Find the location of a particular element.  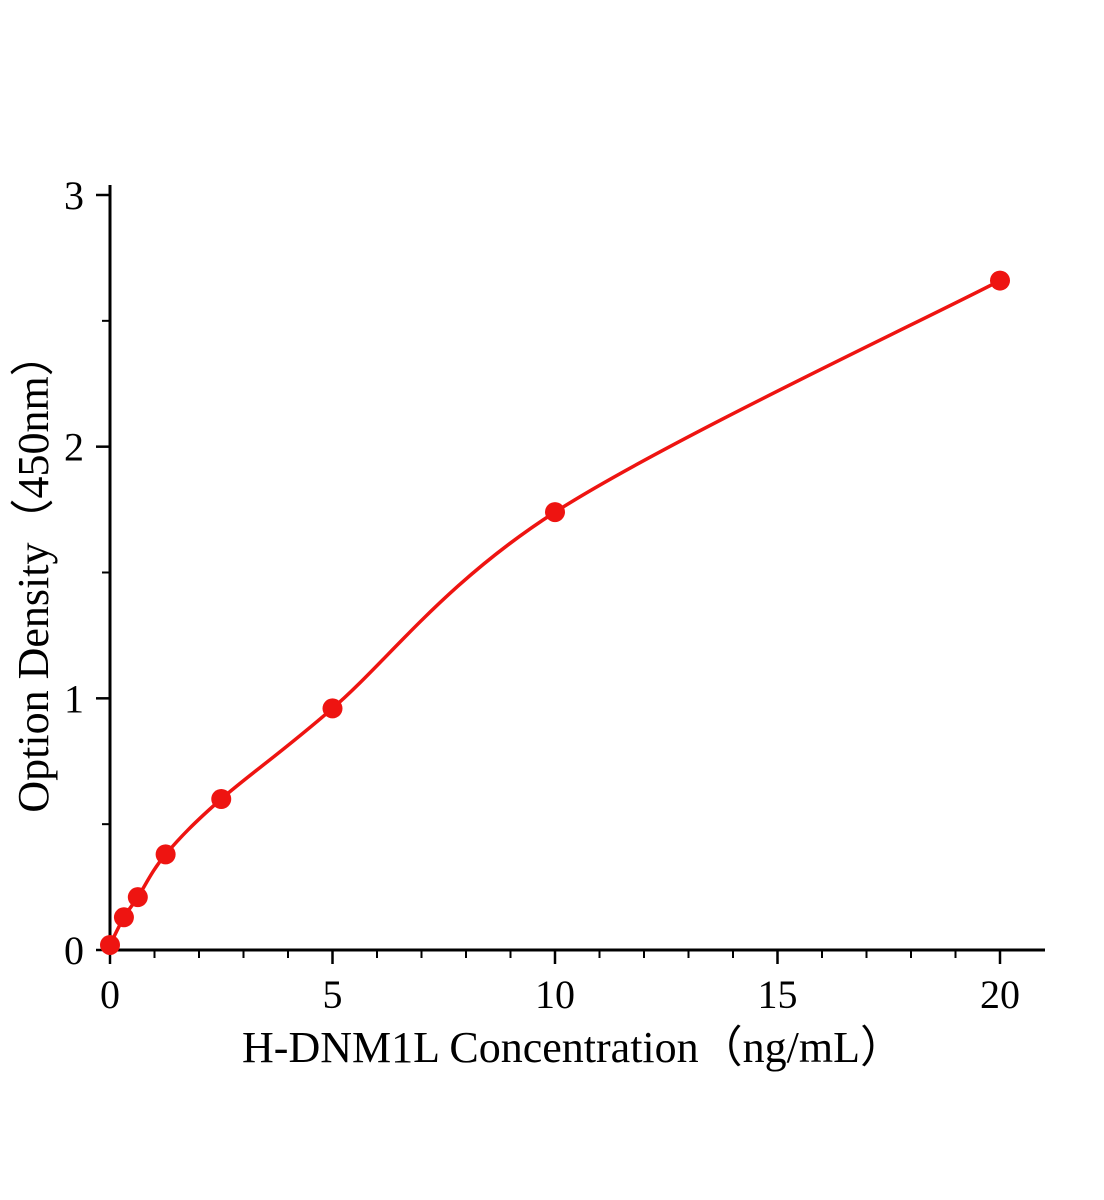

x-tick-label: 5 is located at coordinates (333, 994).